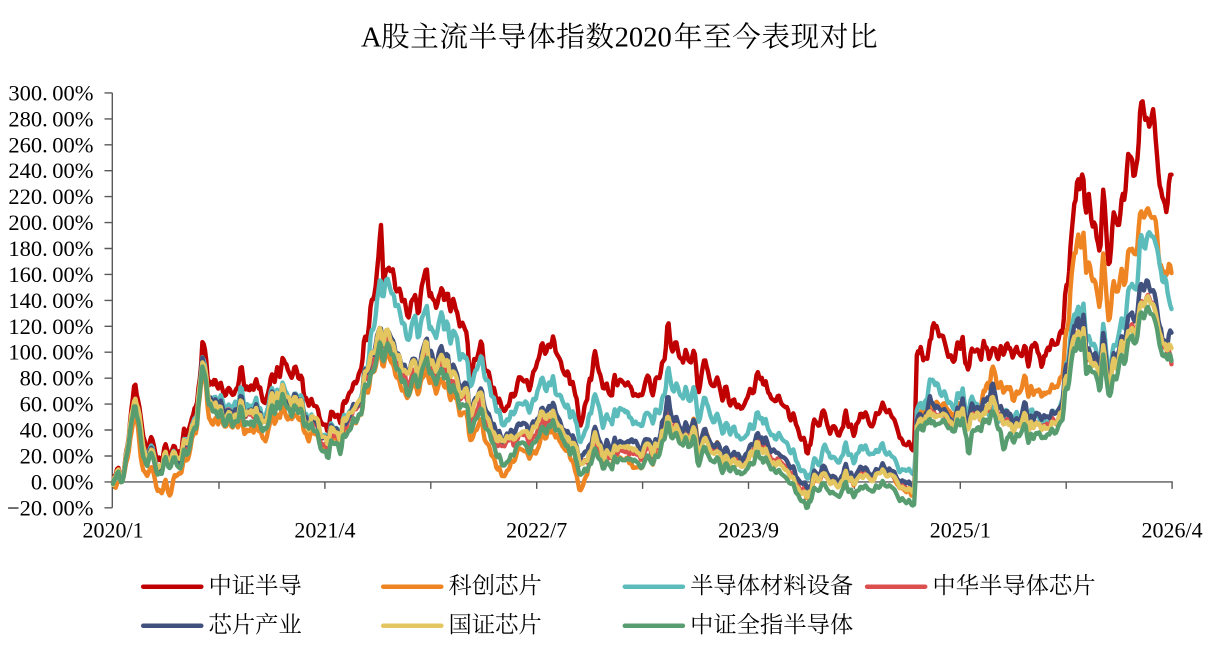 The image size is (1232, 656). I want to click on svg-text: 2020/1, so click(113, 530).